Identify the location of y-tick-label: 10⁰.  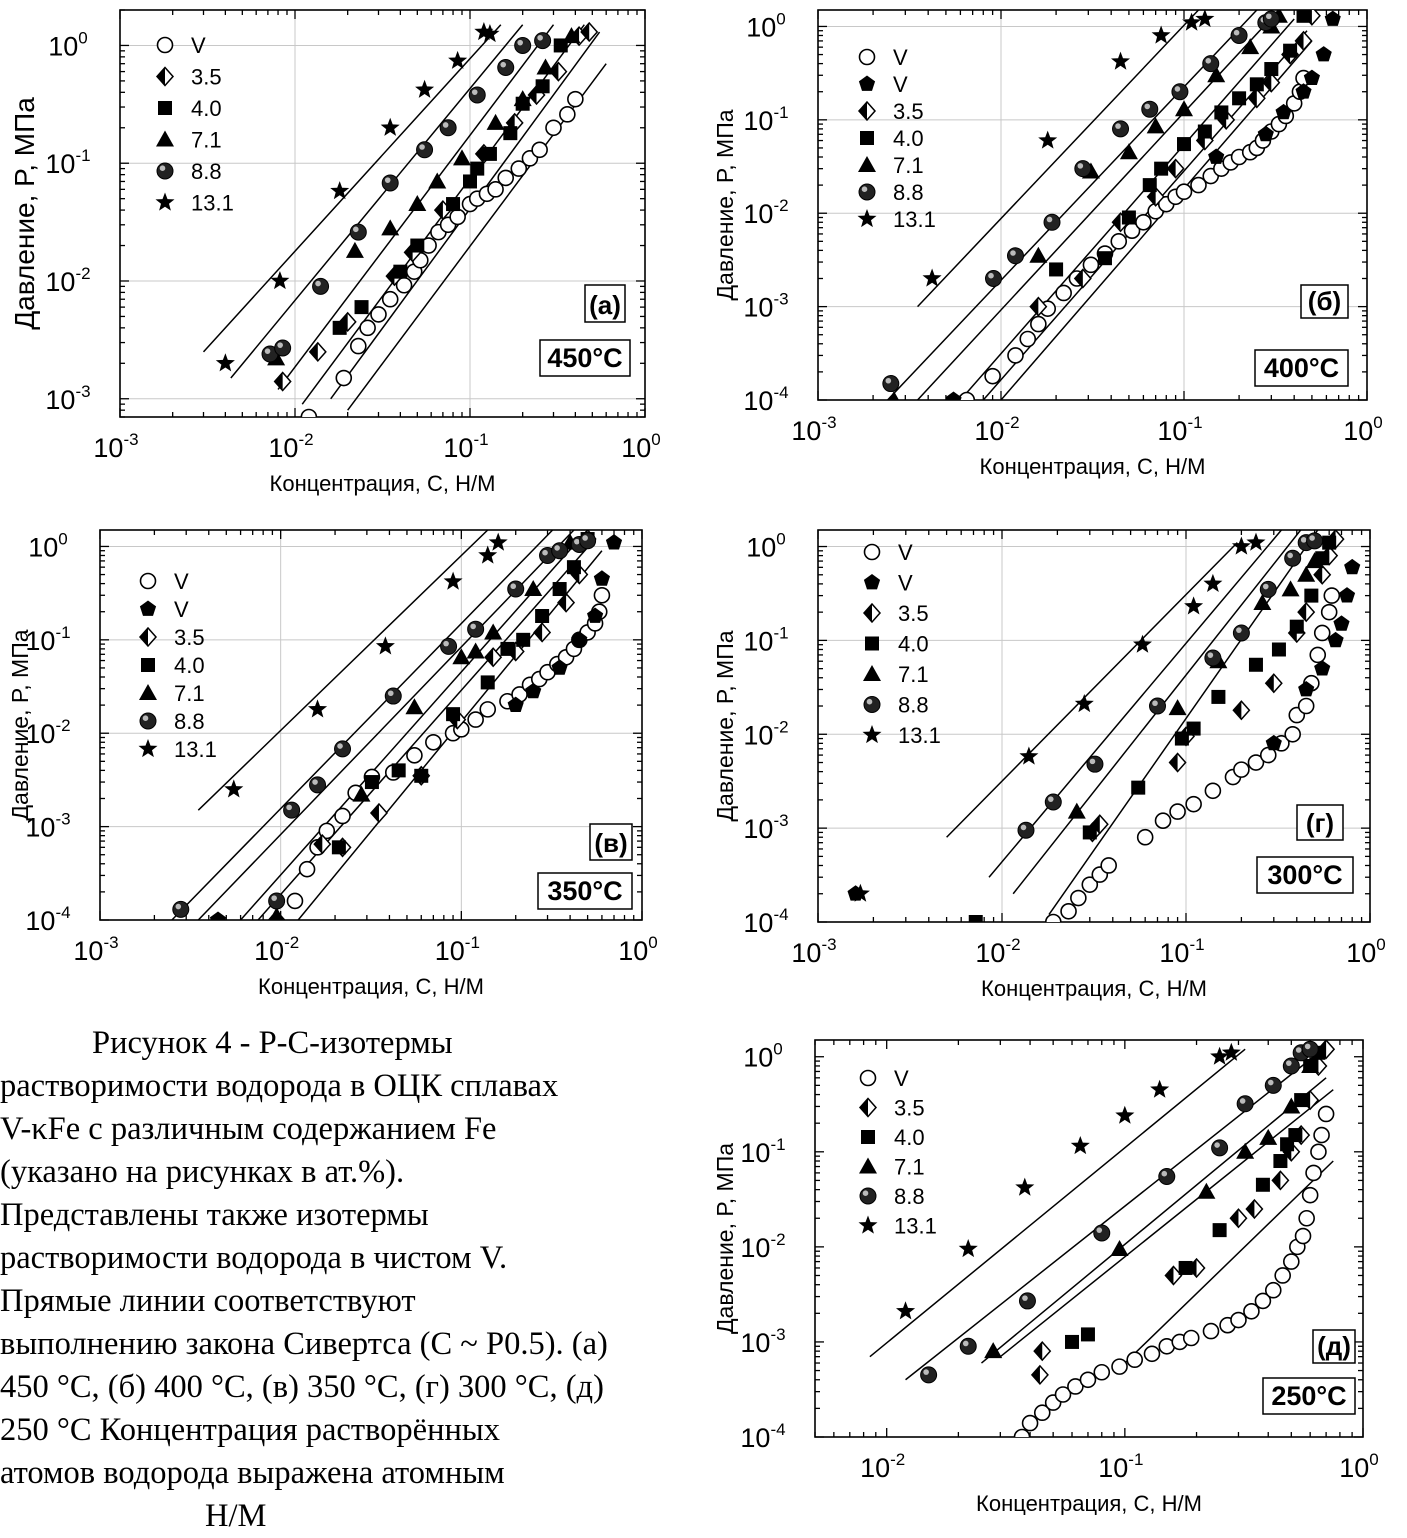
(48, 545).